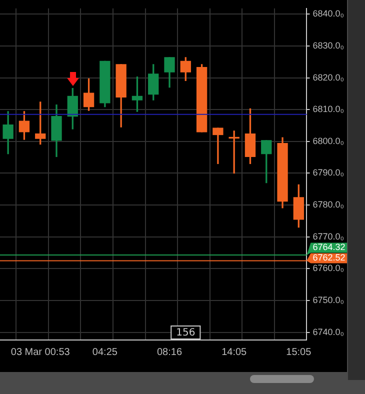 The image size is (365, 394). I want to click on x-tick-label: 15:05, so click(299, 352).